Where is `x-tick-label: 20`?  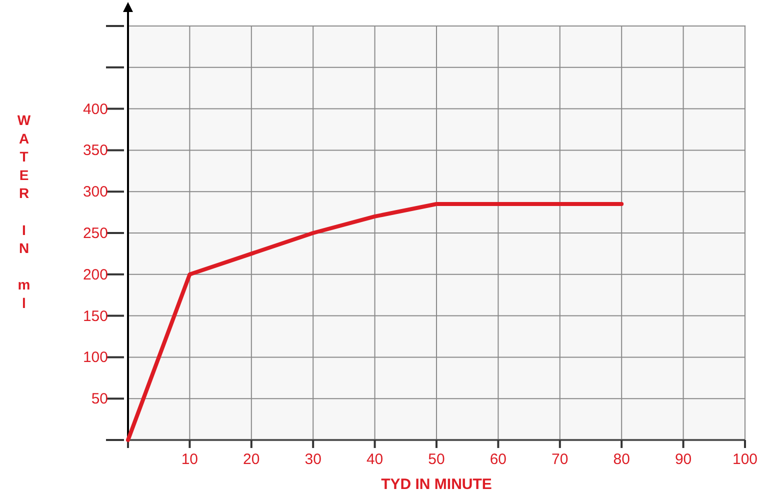 x-tick-label: 20 is located at coordinates (251, 459).